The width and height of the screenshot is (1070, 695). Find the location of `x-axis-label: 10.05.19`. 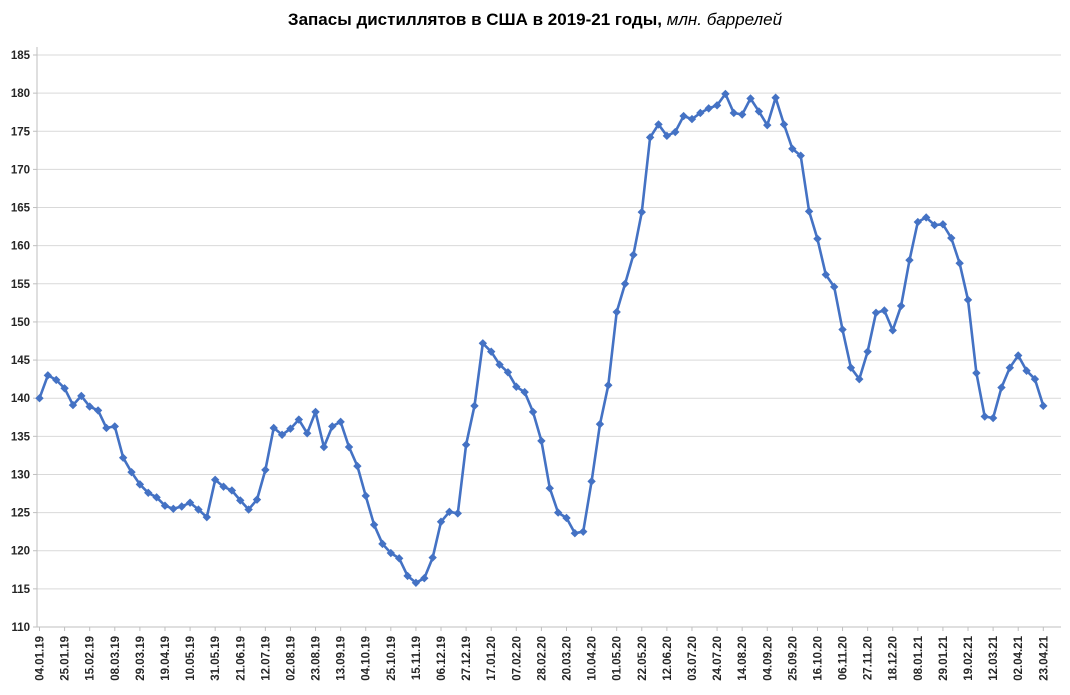

x-axis-label: 10.05.19 is located at coordinates (191, 658).